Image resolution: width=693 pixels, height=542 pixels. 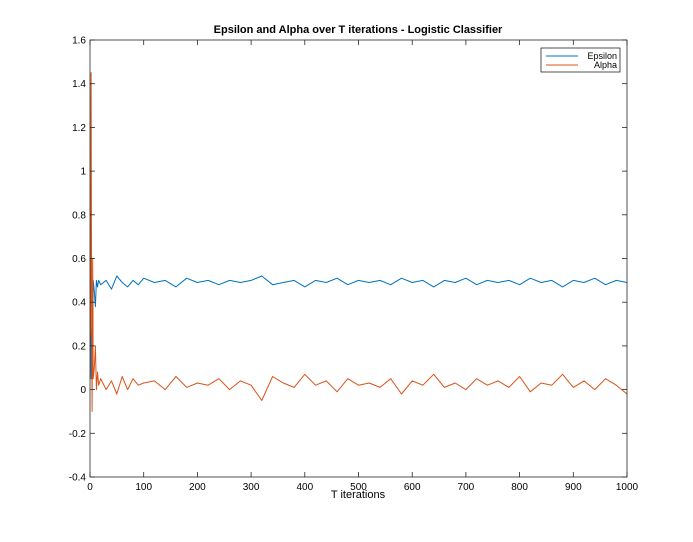 What do you see at coordinates (79, 215) in the screenshot?
I see `y-tick-label: 0.8` at bounding box center [79, 215].